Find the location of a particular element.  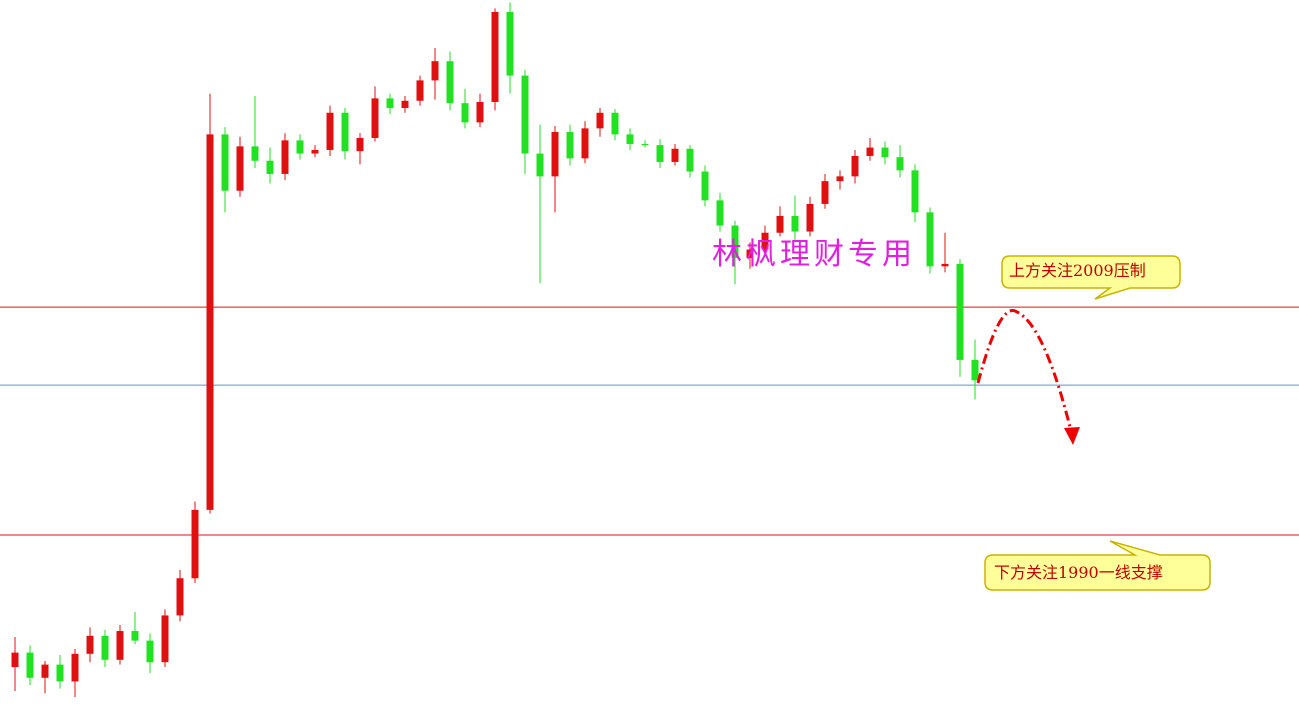

annotation-upper: 上方关注2009压制 is located at coordinates (1077, 270).